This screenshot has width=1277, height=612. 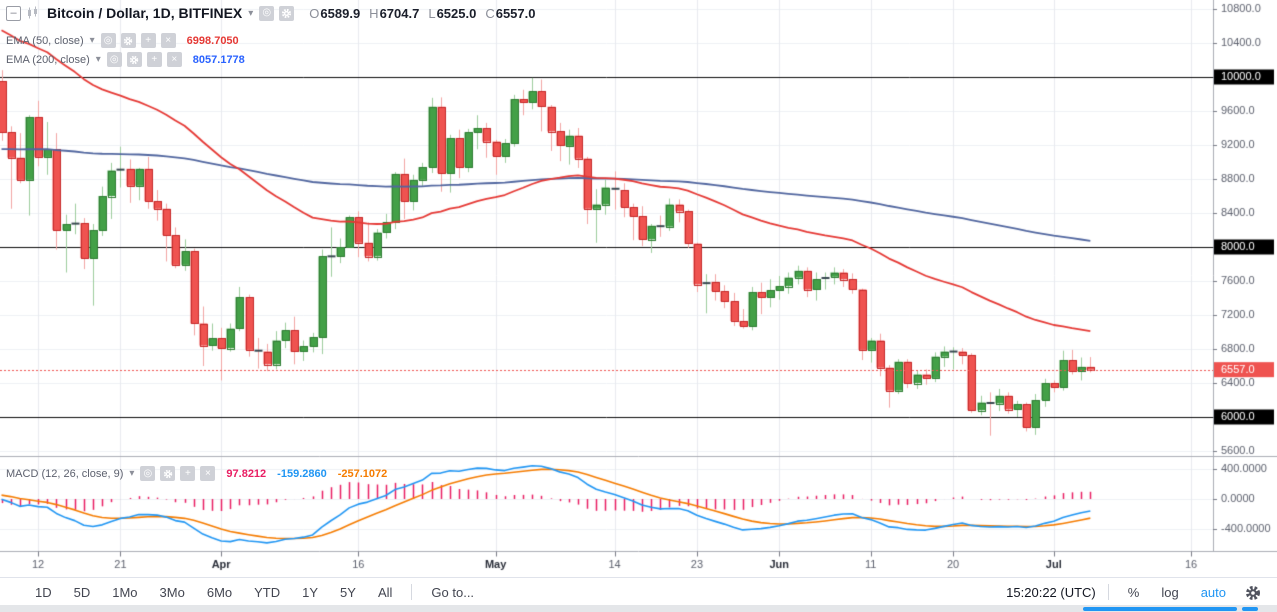 I want to click on range-1y-button: 1Y, so click(x=310, y=592).